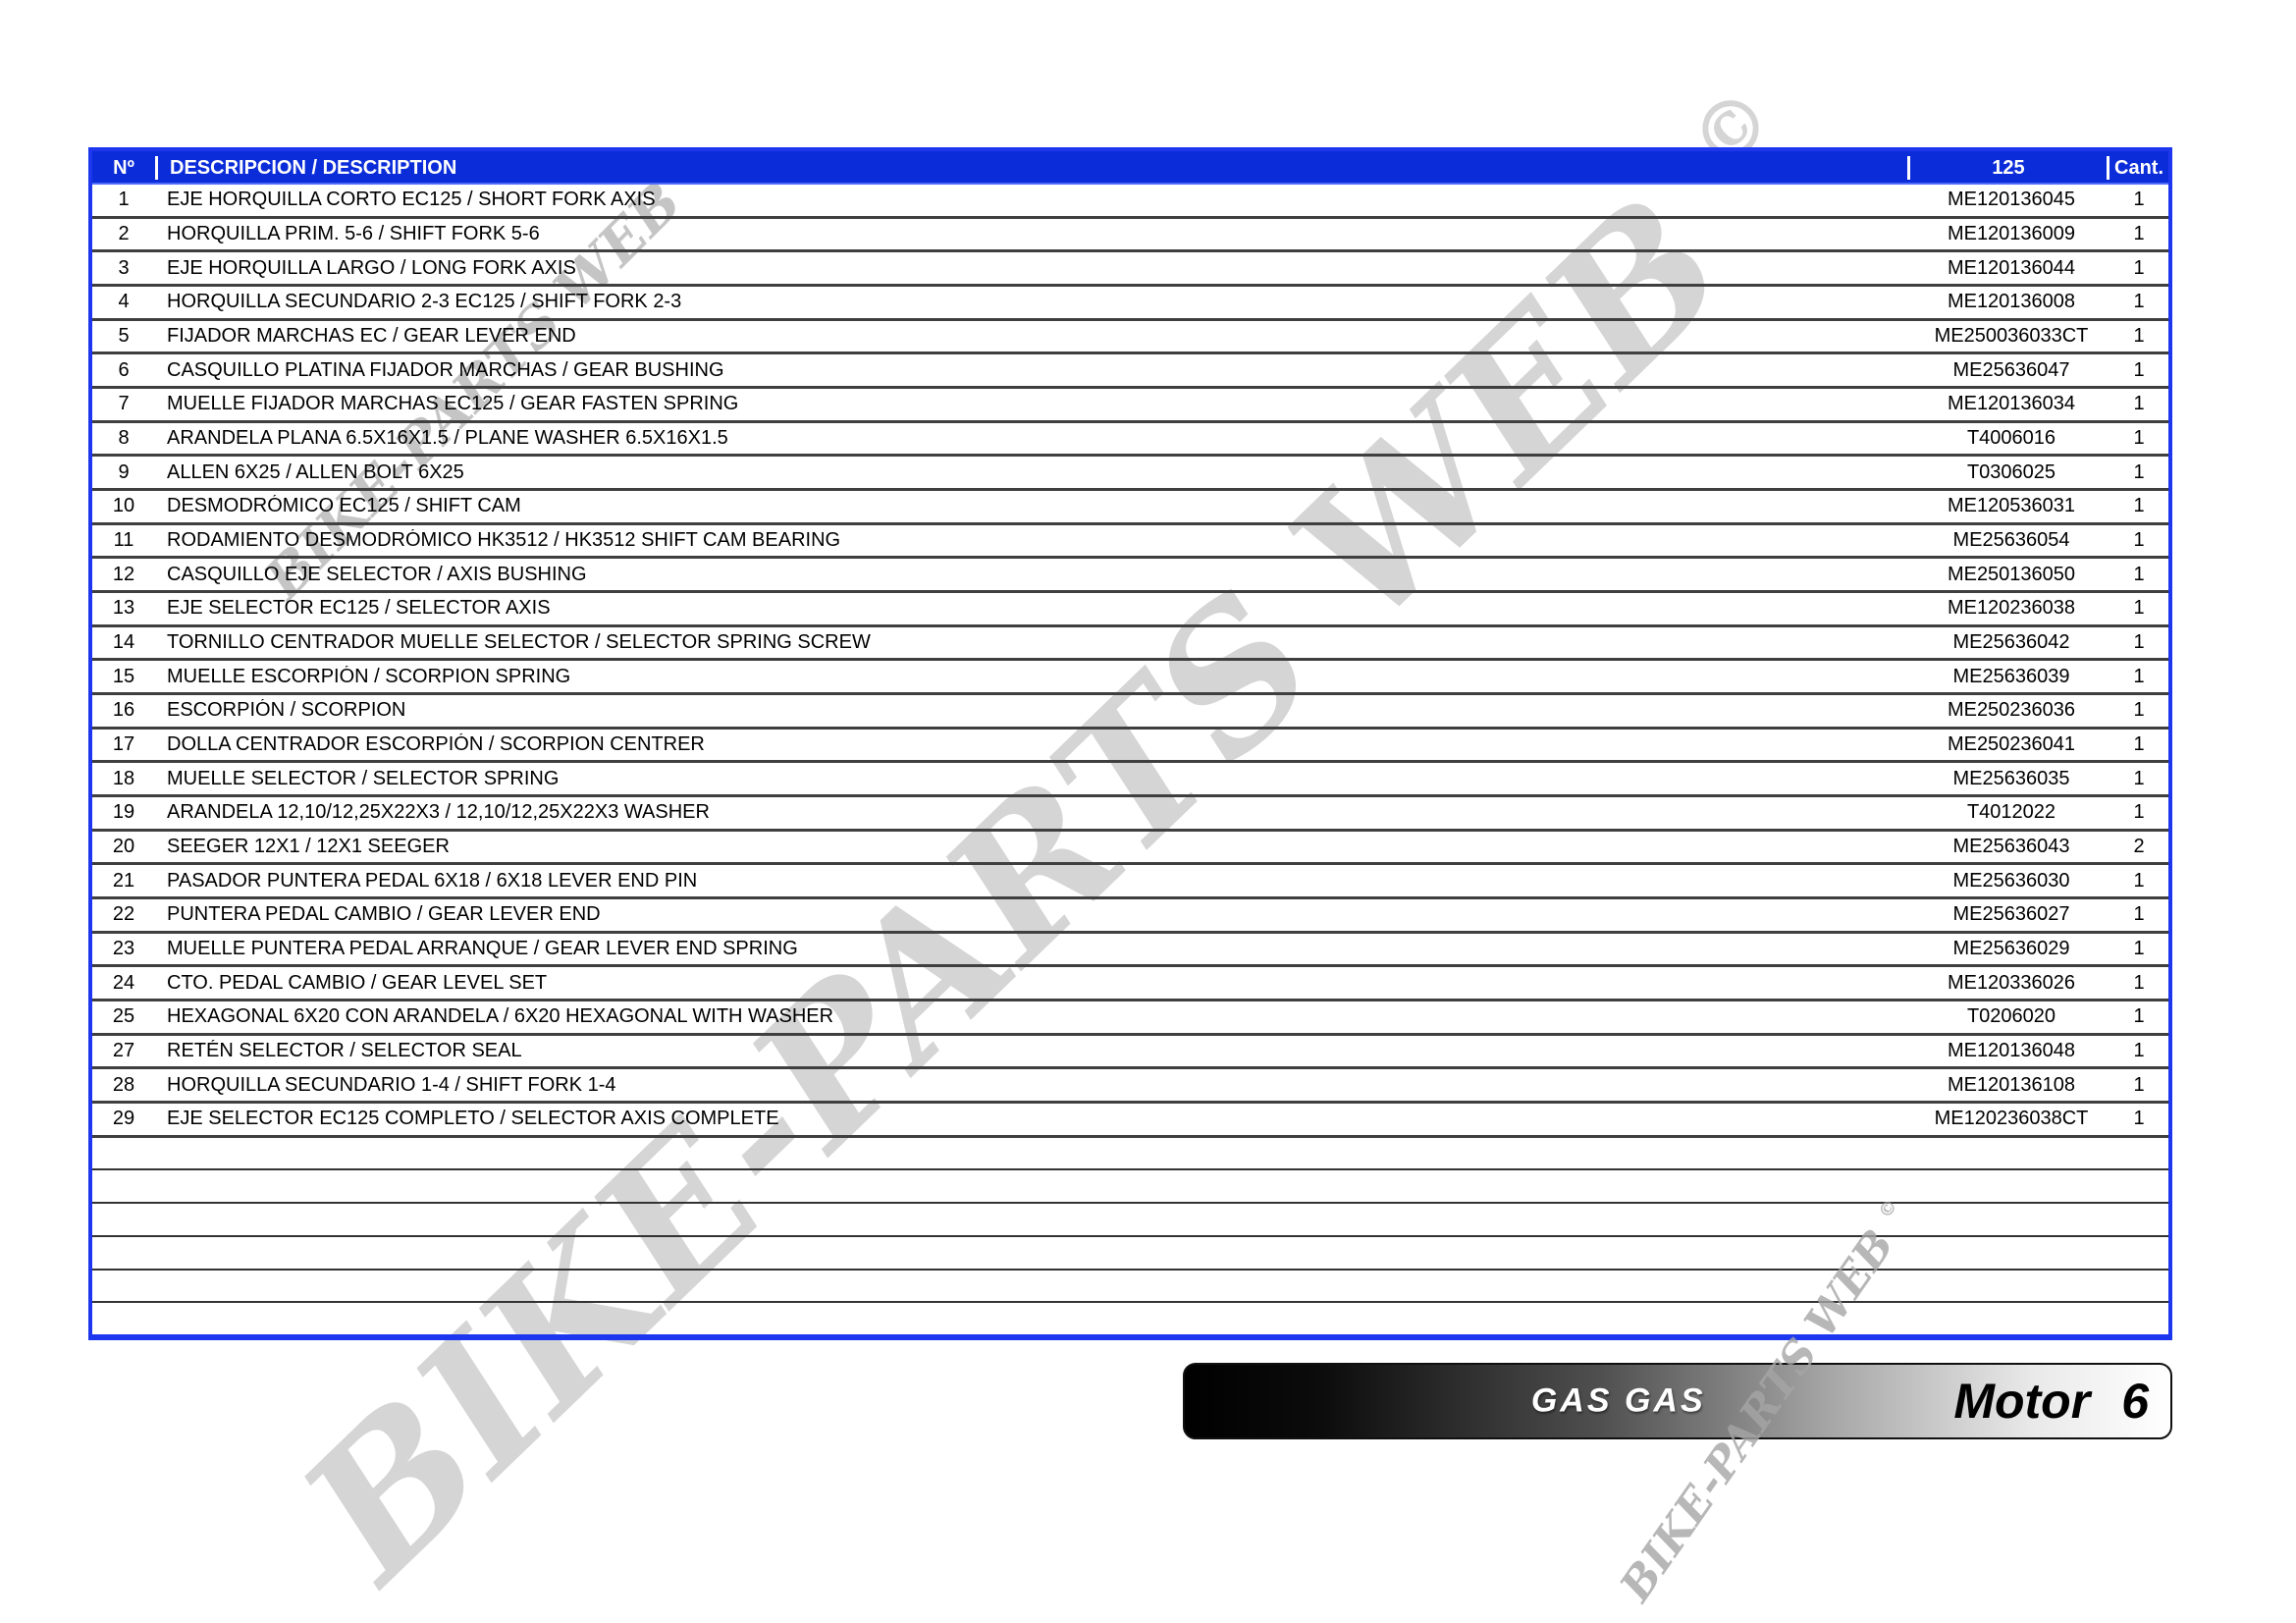  Describe the element at coordinates (2011, 541) in the screenshot. I see `row-part-number: ME25636054` at that location.